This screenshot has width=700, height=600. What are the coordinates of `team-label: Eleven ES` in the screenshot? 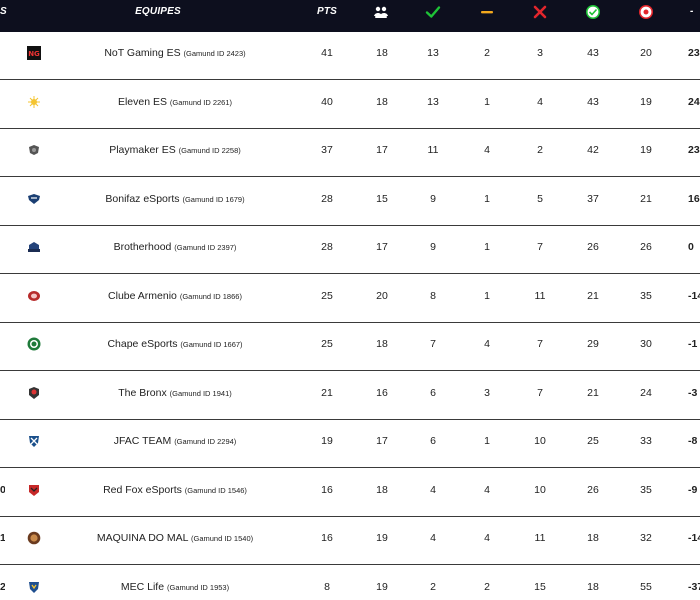 It's located at (142, 101).